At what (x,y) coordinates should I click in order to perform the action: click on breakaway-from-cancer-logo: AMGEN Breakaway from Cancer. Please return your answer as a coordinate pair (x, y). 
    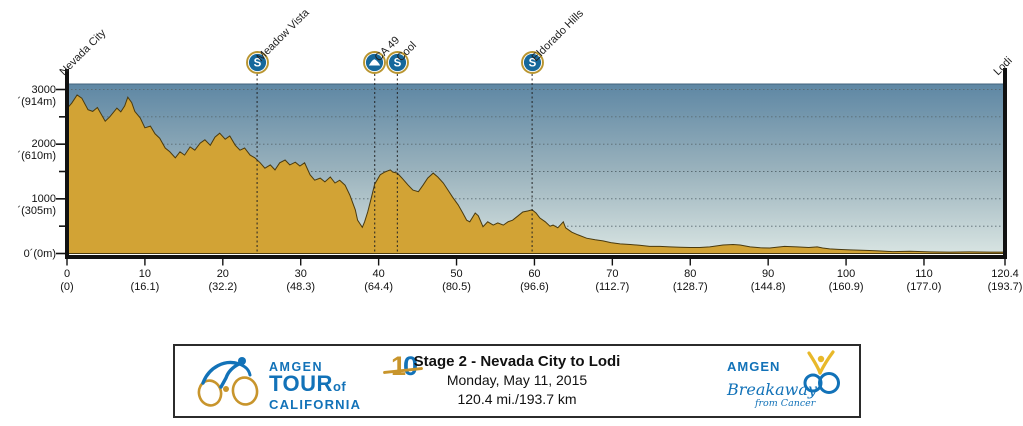
    Looking at the image, I should click on (786, 381).